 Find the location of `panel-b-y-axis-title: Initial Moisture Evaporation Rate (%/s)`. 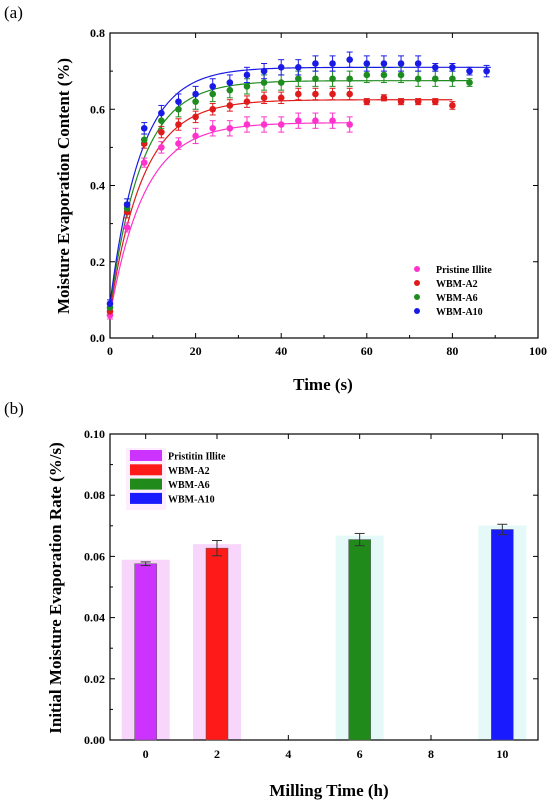

panel-b-y-axis-title: Initial Moisture Evaporation Rate (%/s) is located at coordinates (55, 588).